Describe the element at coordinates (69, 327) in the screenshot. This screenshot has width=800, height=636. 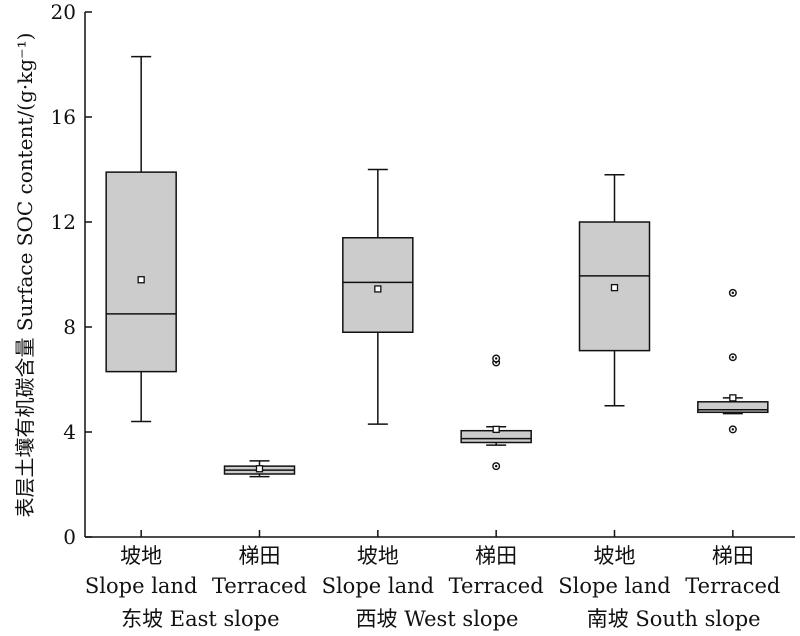
I see `y-tick-label: 8` at that location.